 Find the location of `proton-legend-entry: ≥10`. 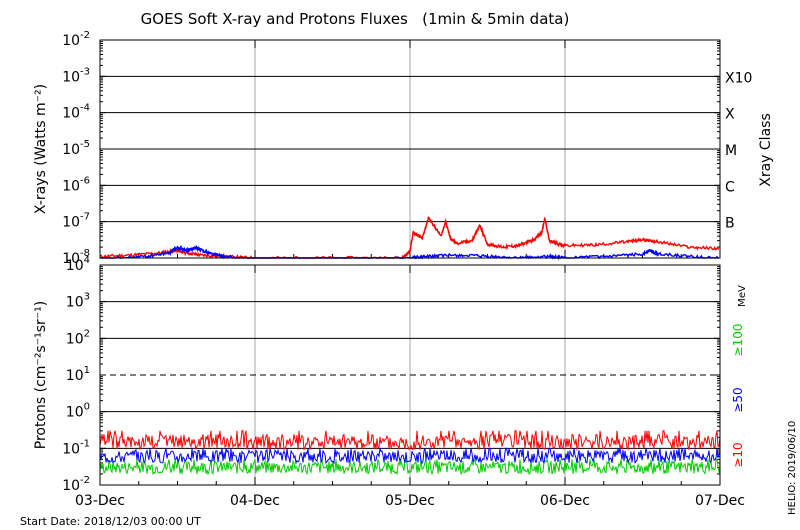

proton-legend-entry: ≥10 is located at coordinates (738, 454).